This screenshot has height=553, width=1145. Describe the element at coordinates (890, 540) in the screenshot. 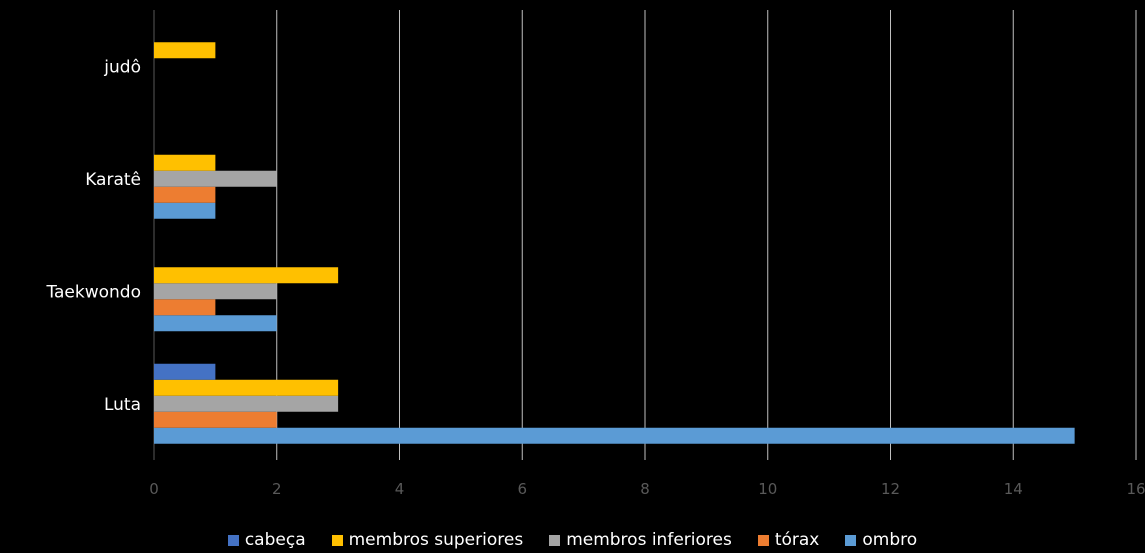

I see `legend-label: ombro` at that location.